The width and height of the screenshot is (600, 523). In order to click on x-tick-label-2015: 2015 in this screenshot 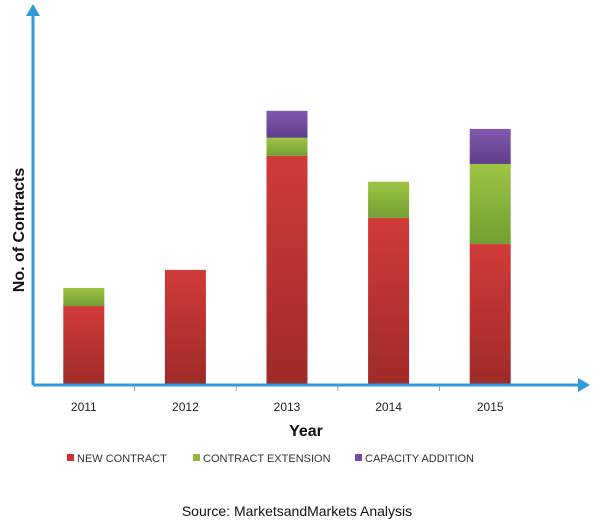, I will do `click(490, 407)`.